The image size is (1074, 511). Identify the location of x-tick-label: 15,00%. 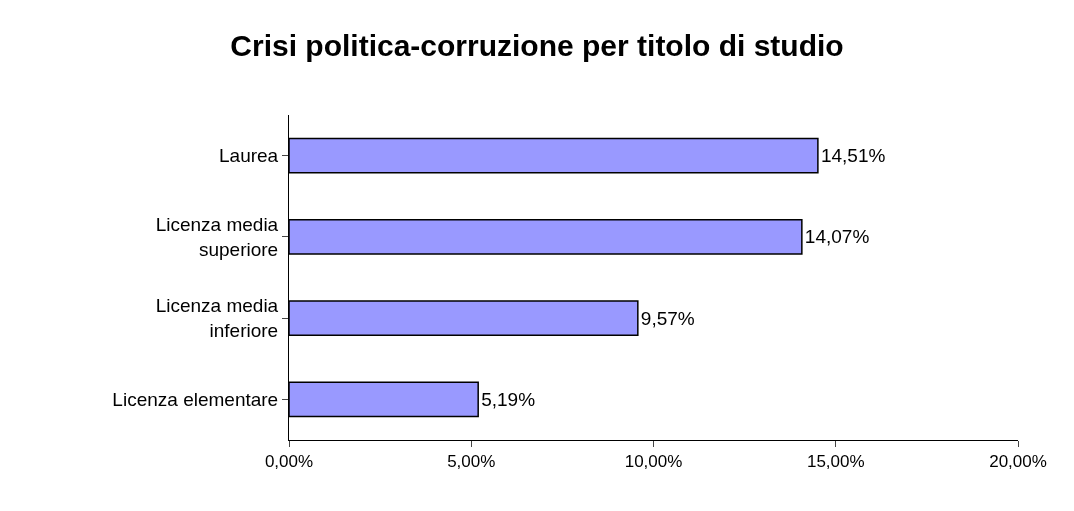
(835, 462).